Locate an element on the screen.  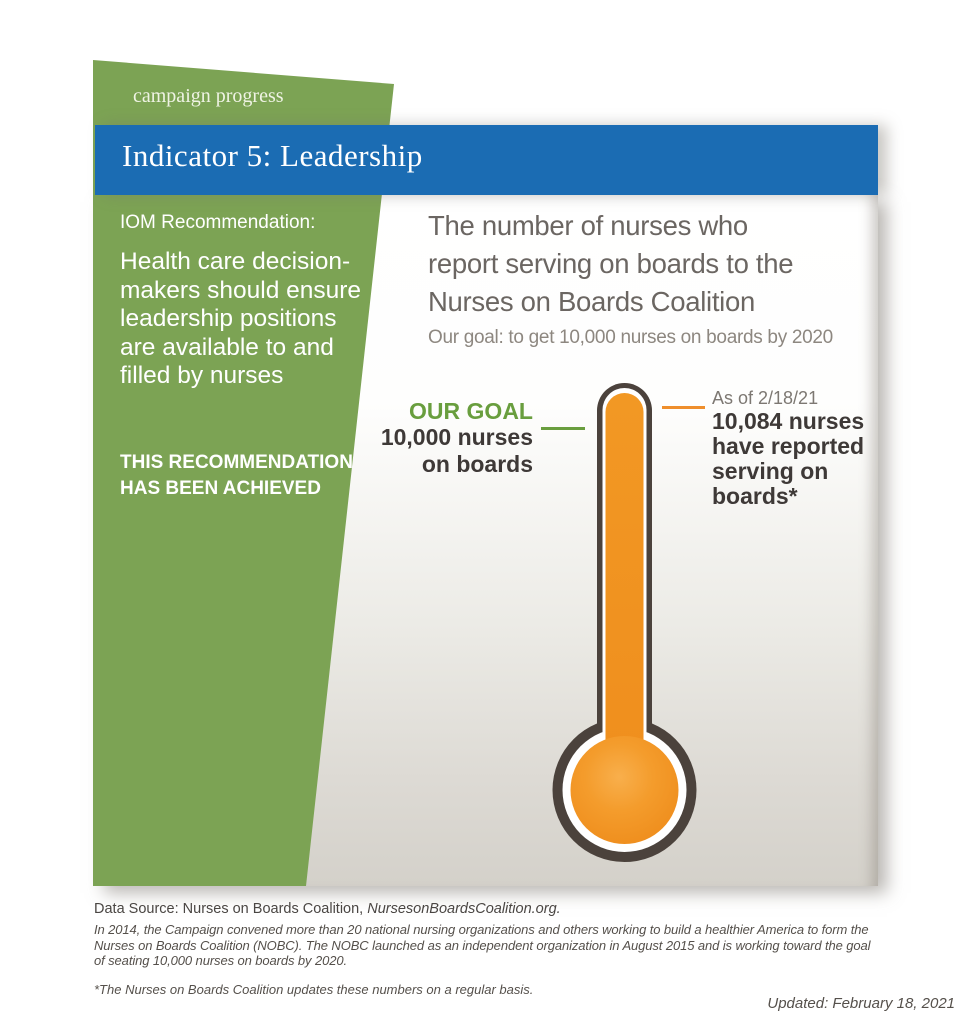
current-tick-line is located at coordinates (683, 407).